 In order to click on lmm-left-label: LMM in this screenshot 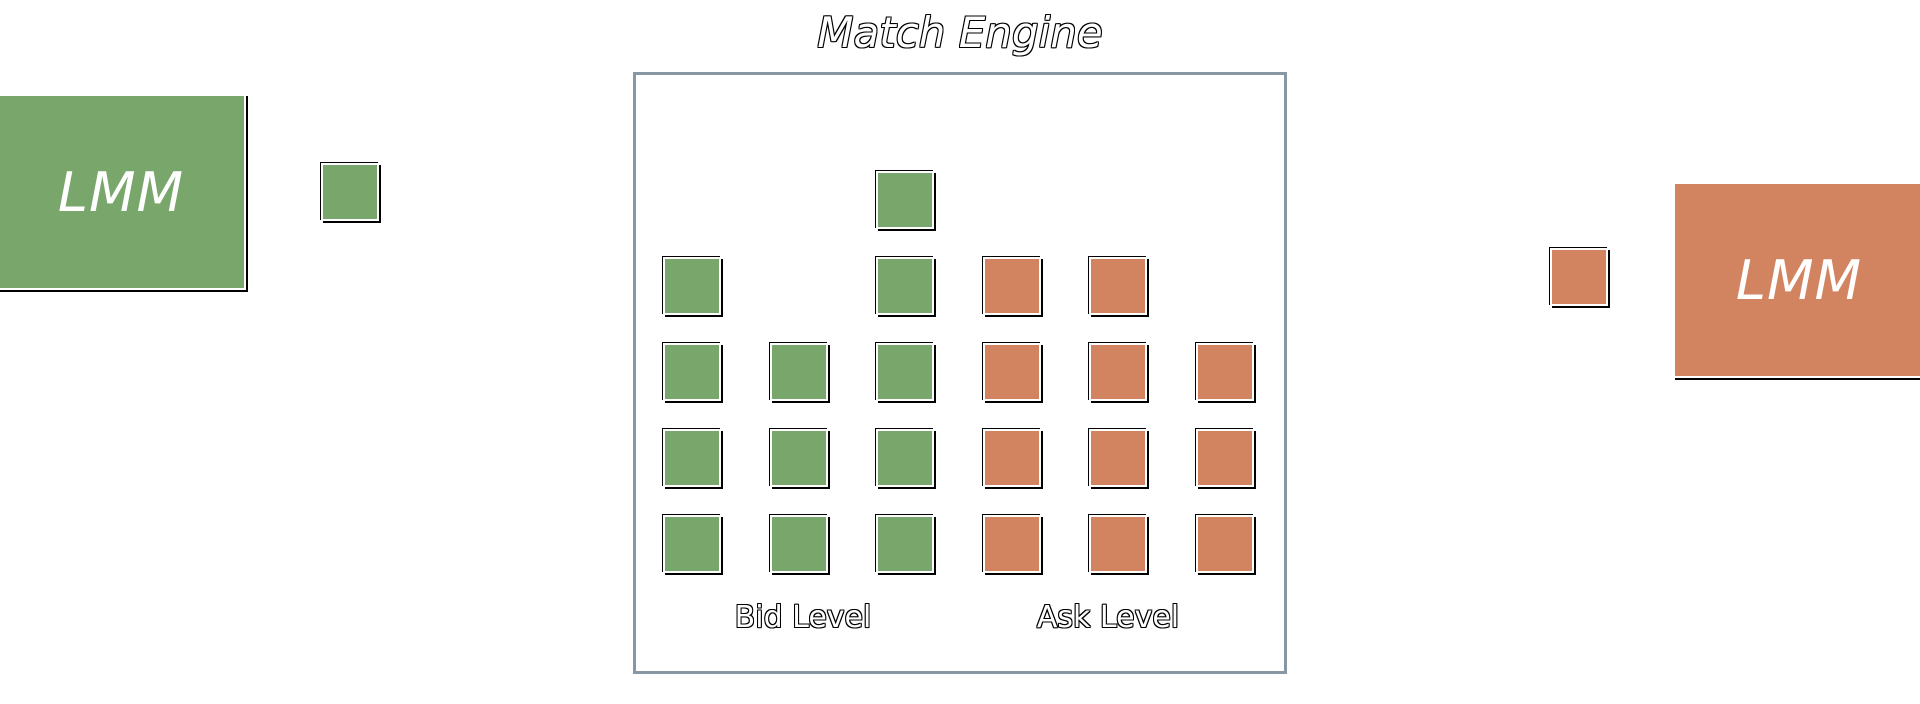, I will do `click(121, 192)`.